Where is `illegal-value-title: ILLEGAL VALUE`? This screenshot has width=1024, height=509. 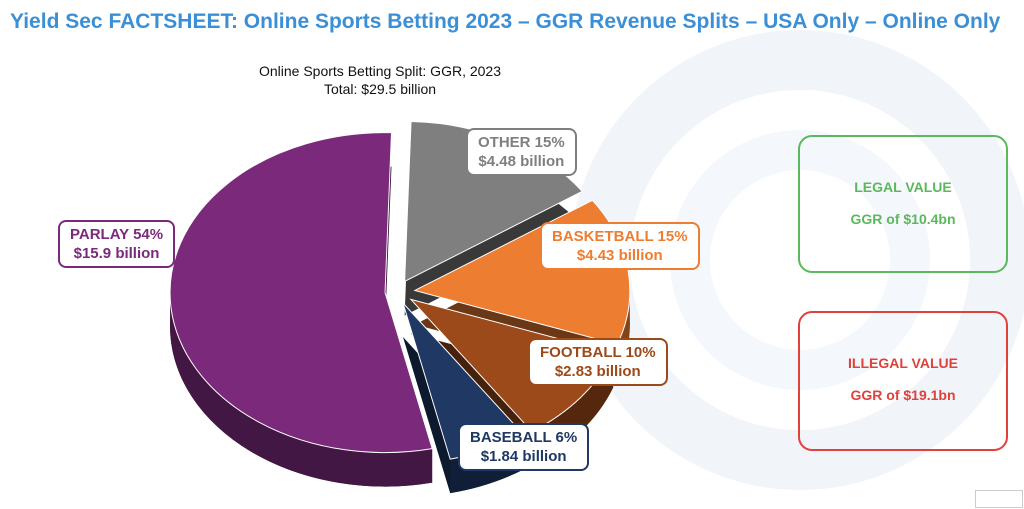 illegal-value-title: ILLEGAL VALUE is located at coordinates (903, 363).